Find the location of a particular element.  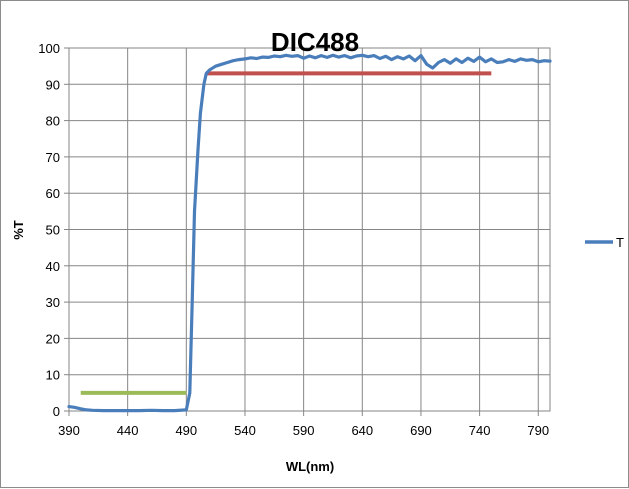

y-tick-label: 100 is located at coordinates (49, 48).